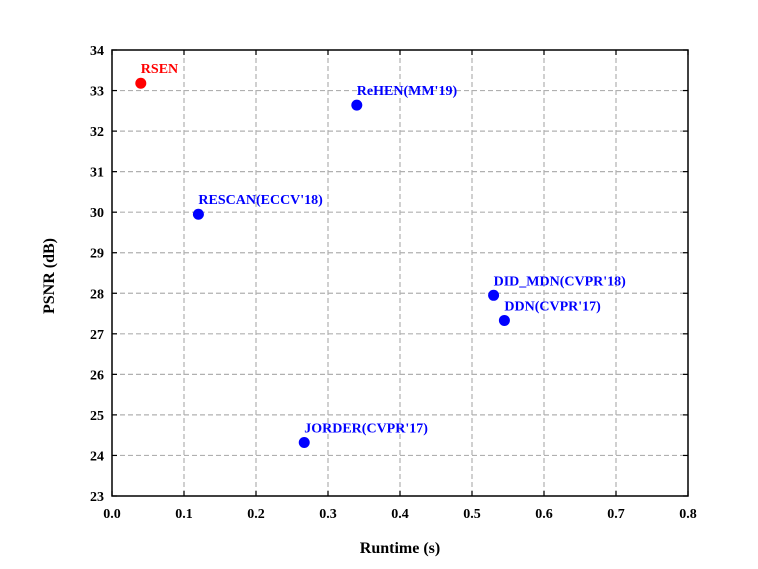 This screenshot has height=569, width=758. Describe the element at coordinates (400, 548) in the screenshot. I see `x-axis-label: Runtime (s)` at that location.